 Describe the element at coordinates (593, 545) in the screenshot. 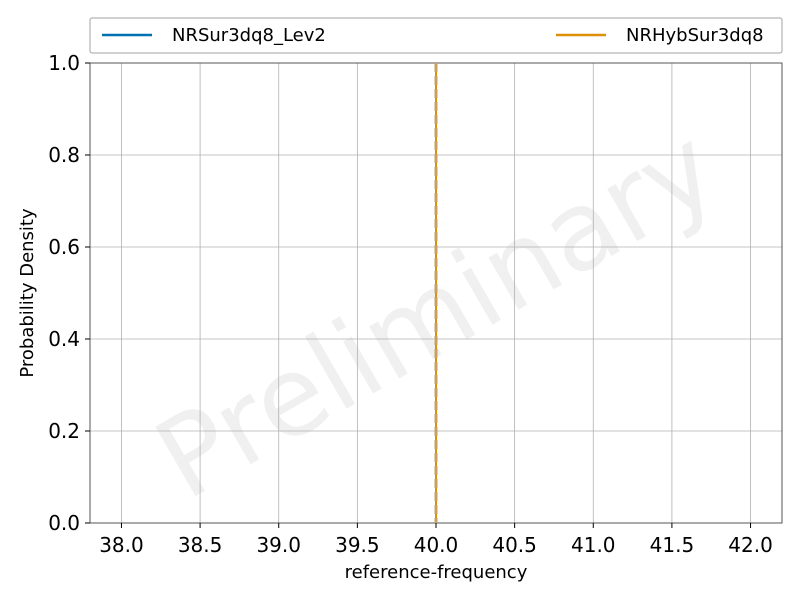

I see `x-tick-label: 41.0` at that location.